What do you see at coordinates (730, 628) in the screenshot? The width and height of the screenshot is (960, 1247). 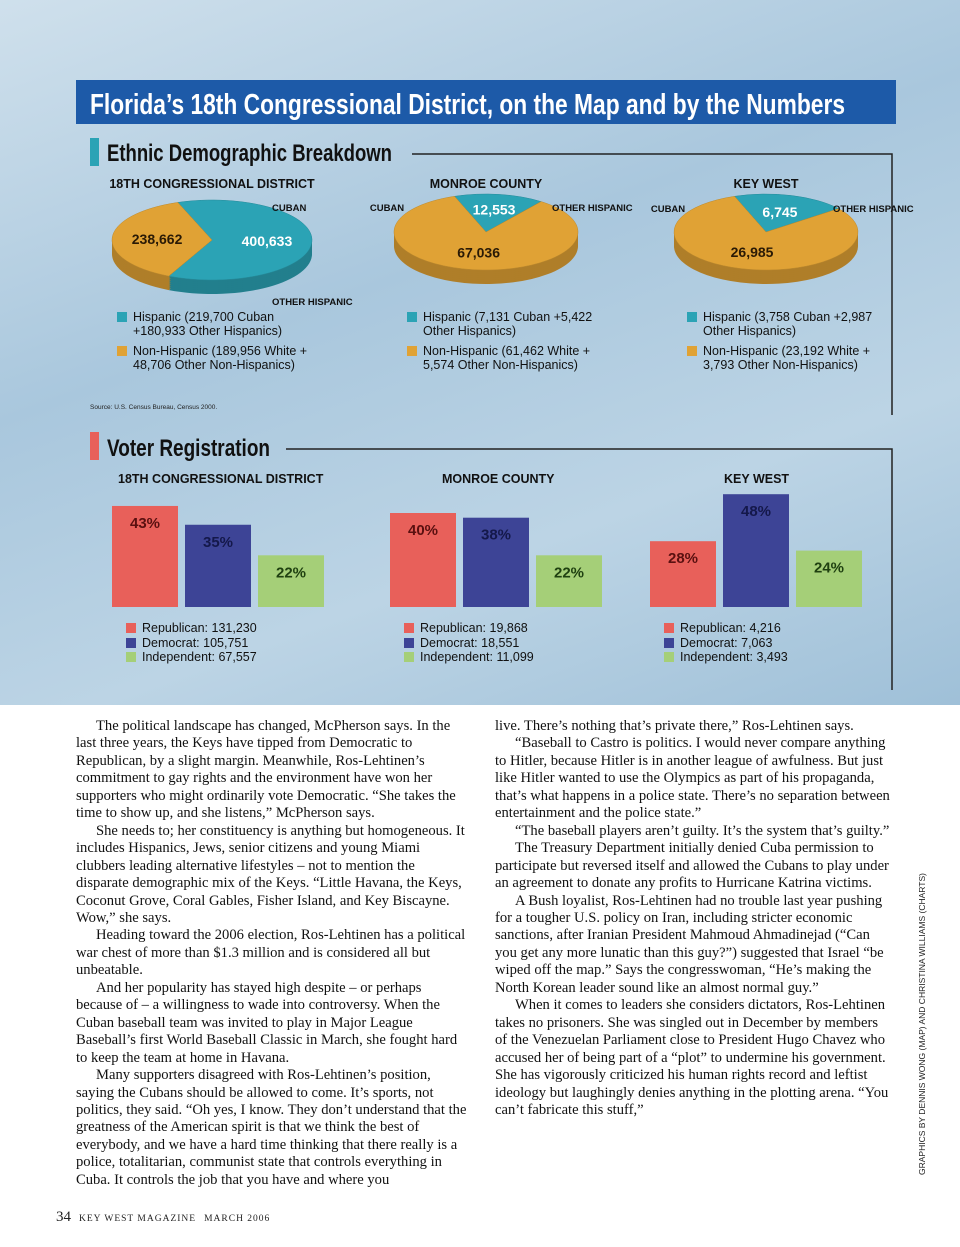 I see `legend-text: Republican: 4,216` at bounding box center [730, 628].